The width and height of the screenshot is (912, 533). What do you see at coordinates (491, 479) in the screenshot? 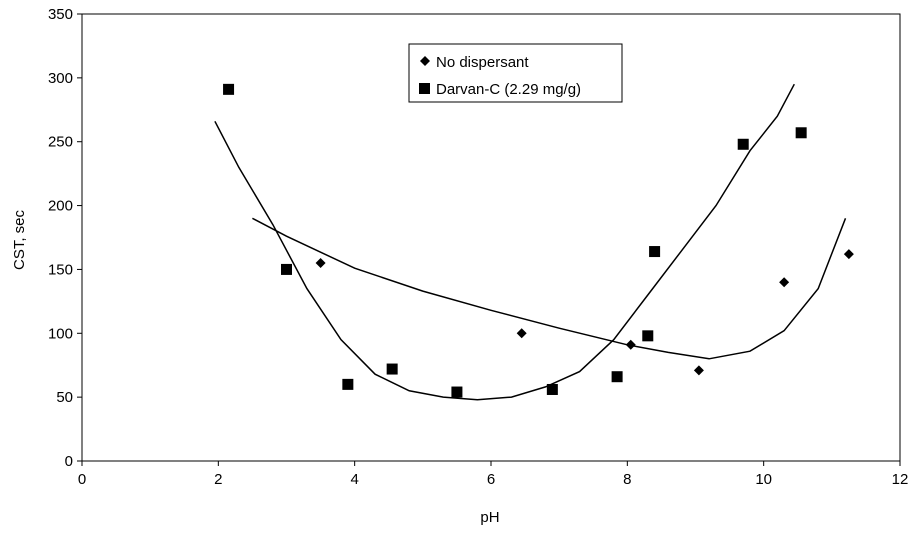
I see `x-tick-label: 6` at bounding box center [491, 479].